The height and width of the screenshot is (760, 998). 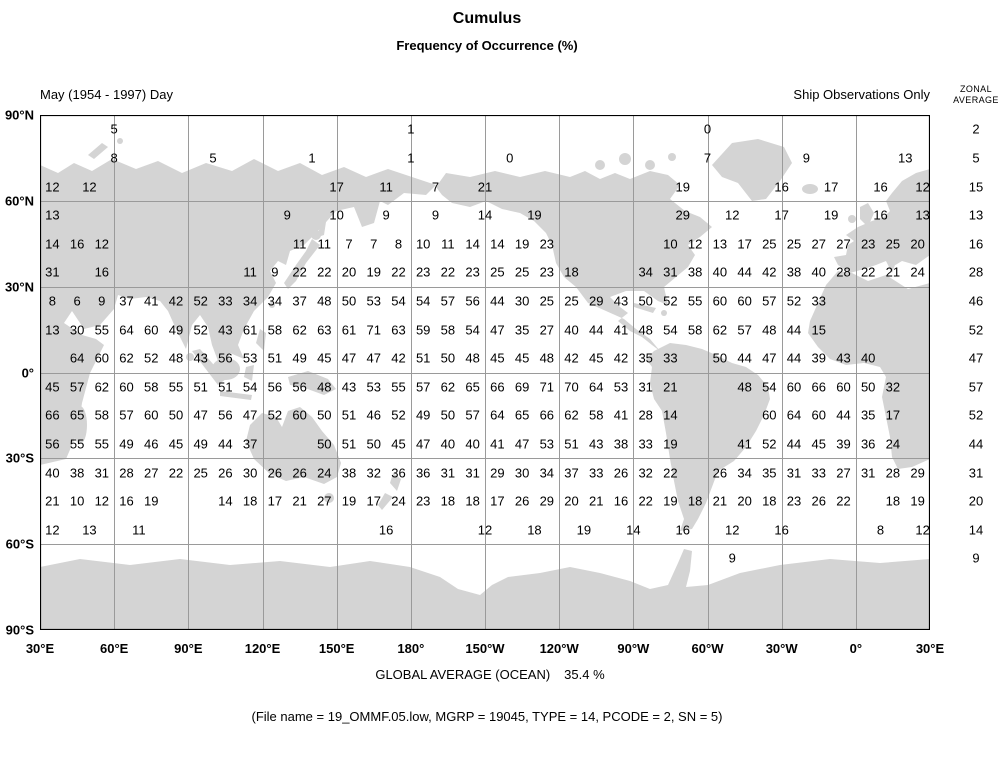 I want to click on cell-value: 11, so click(x=386, y=187).